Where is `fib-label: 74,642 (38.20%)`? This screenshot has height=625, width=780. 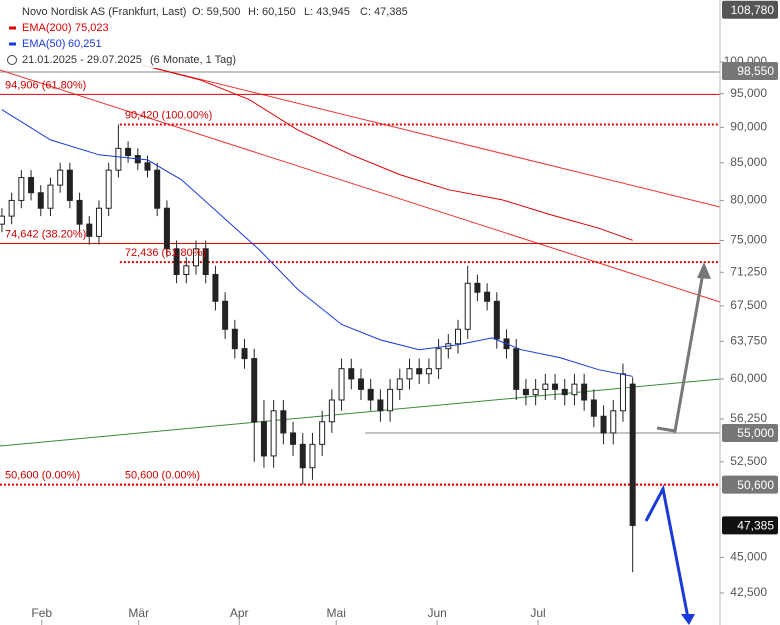 fib-label: 74,642 (38.20%) is located at coordinates (45, 234).